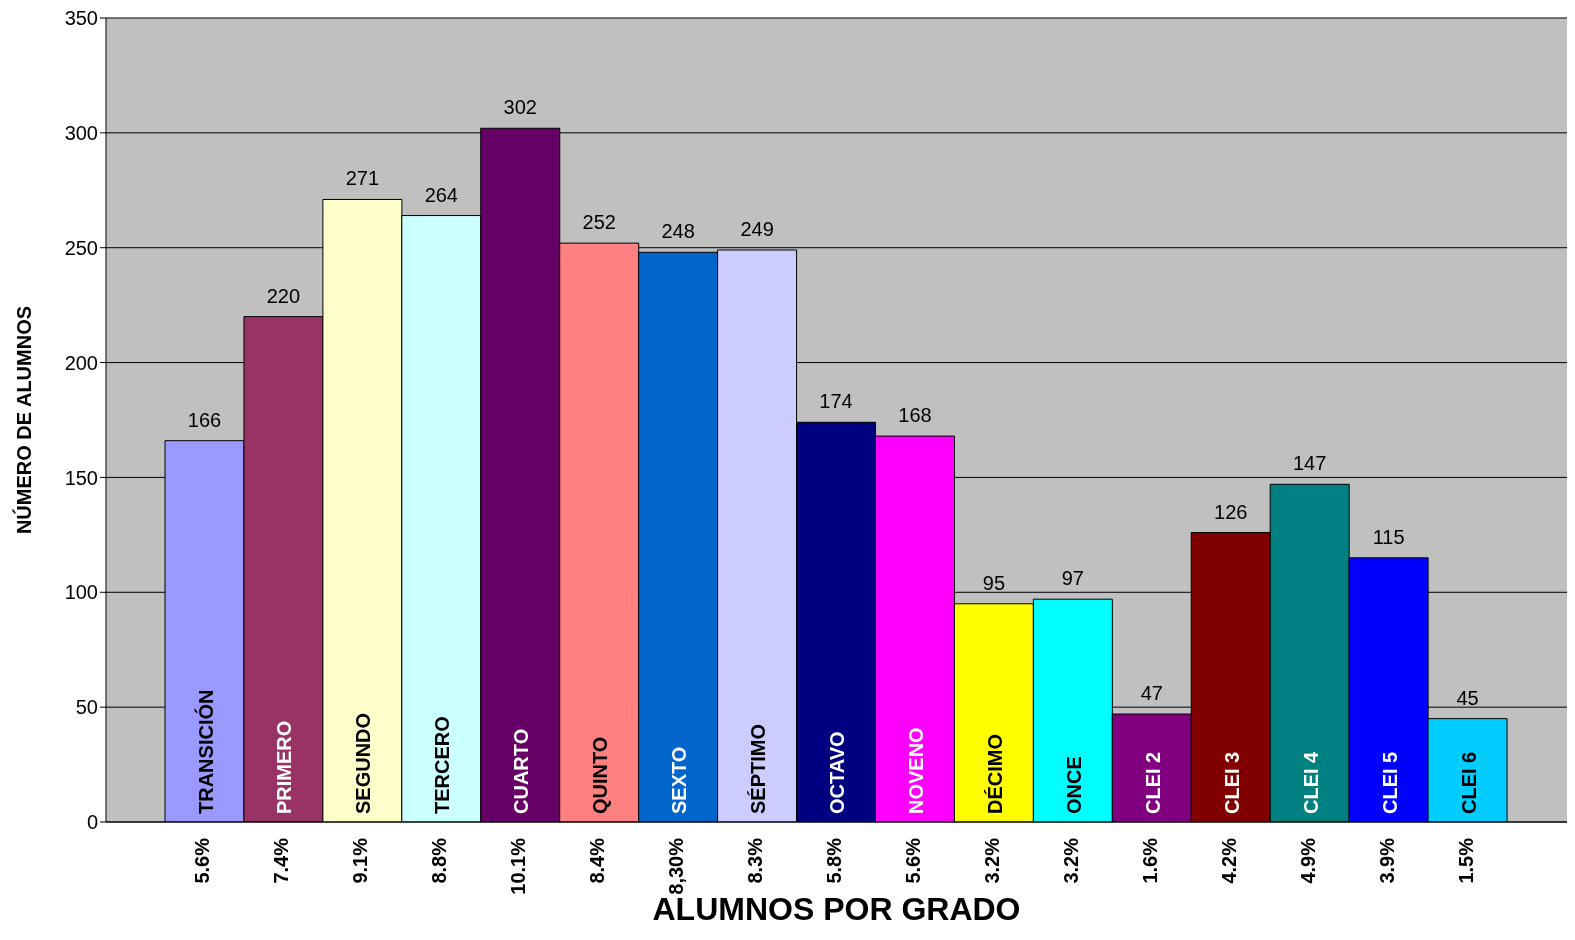  Describe the element at coordinates (1389, 782) in the screenshot. I see `x-tick-label: CLEI 5` at that location.